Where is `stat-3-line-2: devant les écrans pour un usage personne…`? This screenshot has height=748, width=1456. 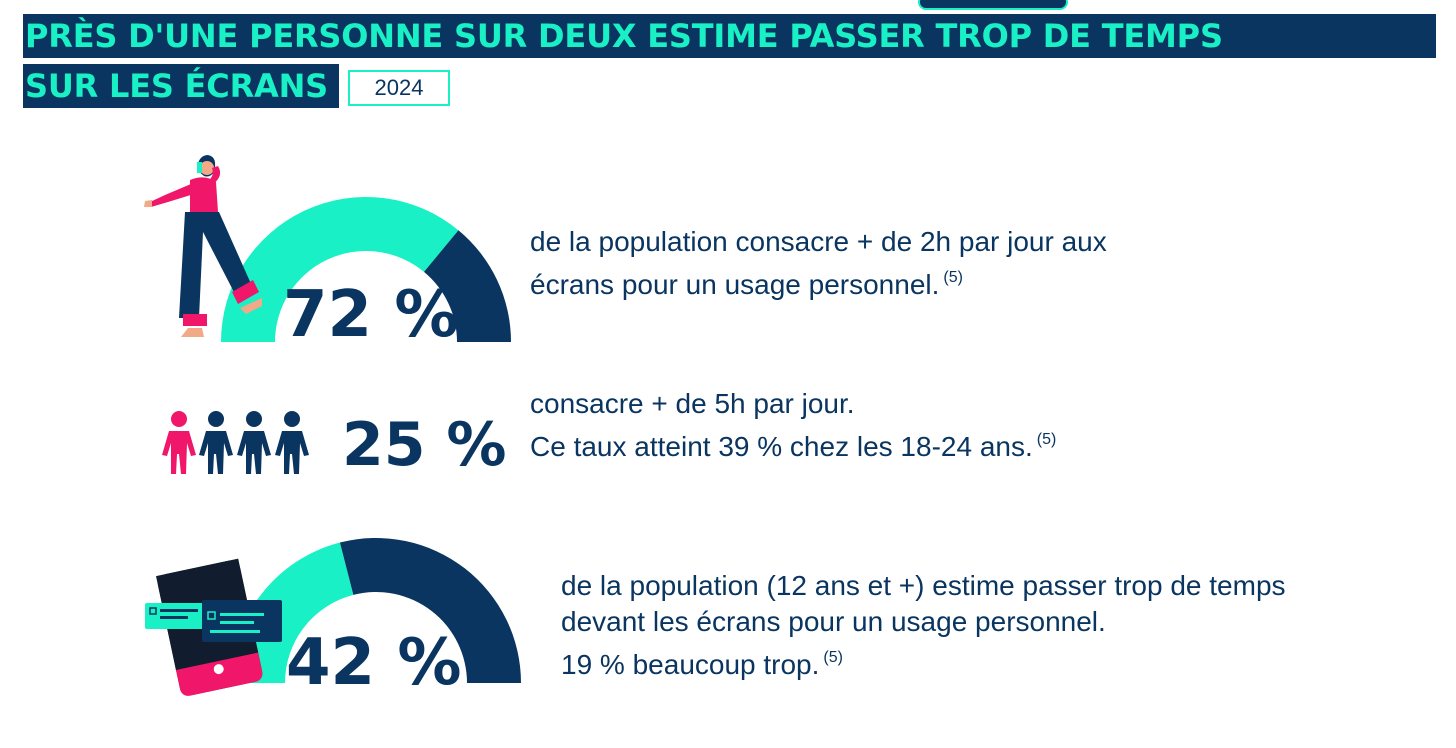 stat-3-line-2: devant les écrans pour un usage personne… is located at coordinates (833, 621).